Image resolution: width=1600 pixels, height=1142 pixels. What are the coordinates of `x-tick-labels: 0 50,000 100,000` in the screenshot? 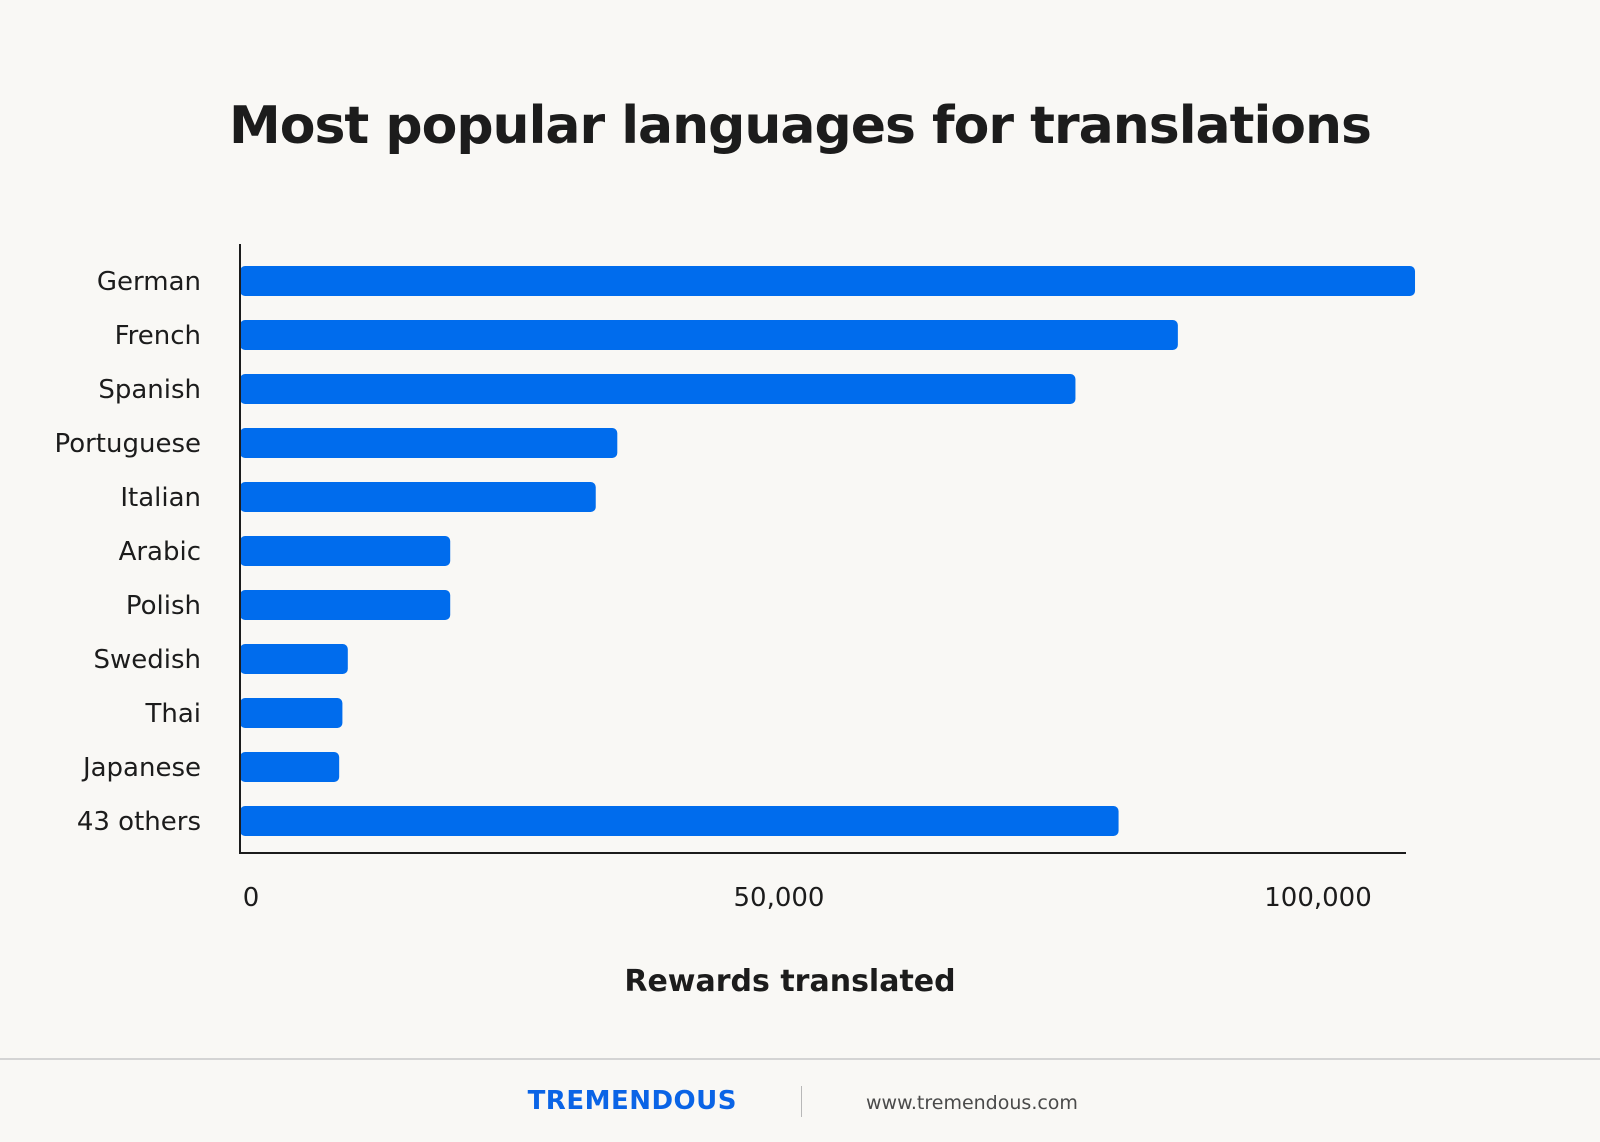 It's located at (807, 898).